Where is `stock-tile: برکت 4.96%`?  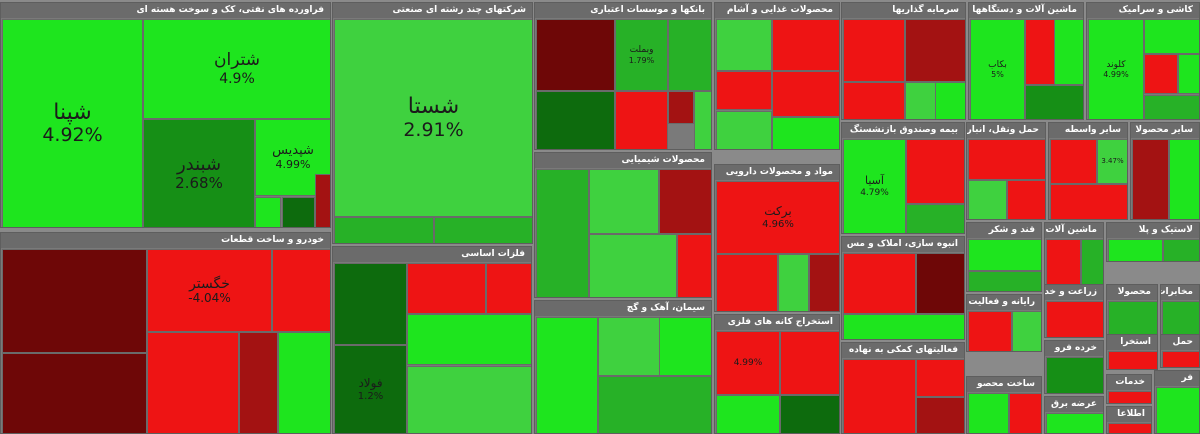
stock-tile: برکت 4.96% is located at coordinates (777, 217).